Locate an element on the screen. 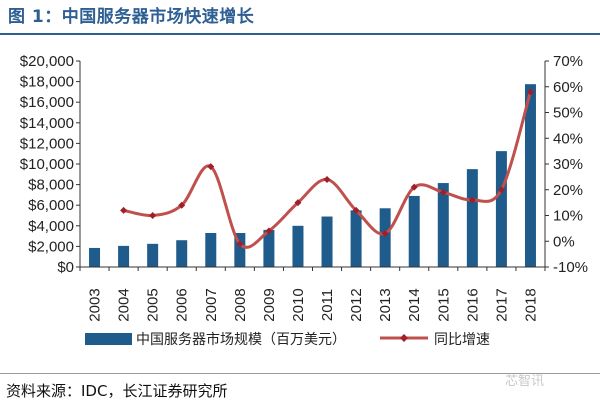 The height and width of the screenshot is (406, 600). bar-2004 is located at coordinates (124, 256).